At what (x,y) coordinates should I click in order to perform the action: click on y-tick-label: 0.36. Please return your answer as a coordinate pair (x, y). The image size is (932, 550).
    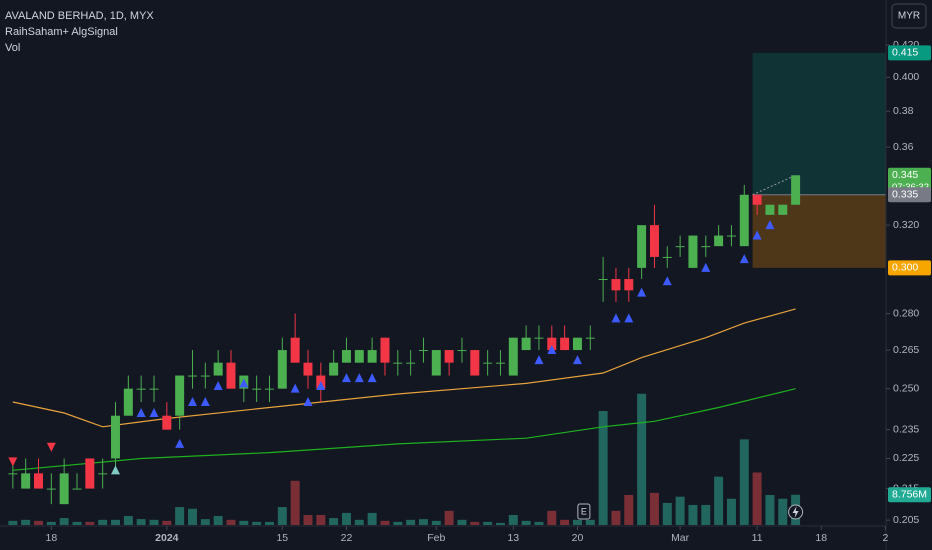
    Looking at the image, I should click on (903, 147).